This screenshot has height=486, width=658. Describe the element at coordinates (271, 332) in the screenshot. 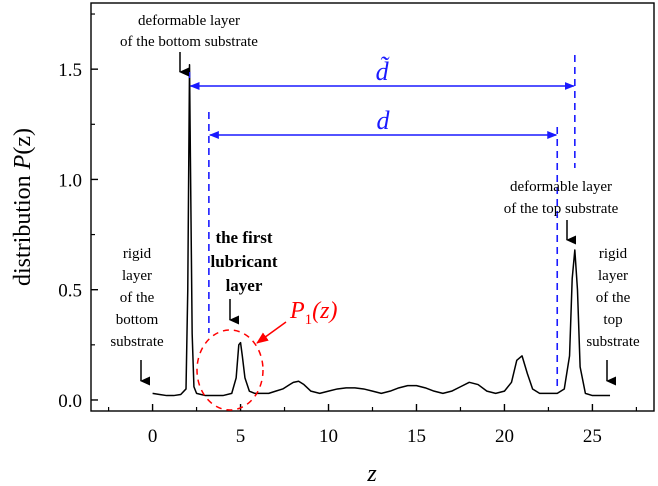

I see `p1-arrow-icon` at that location.